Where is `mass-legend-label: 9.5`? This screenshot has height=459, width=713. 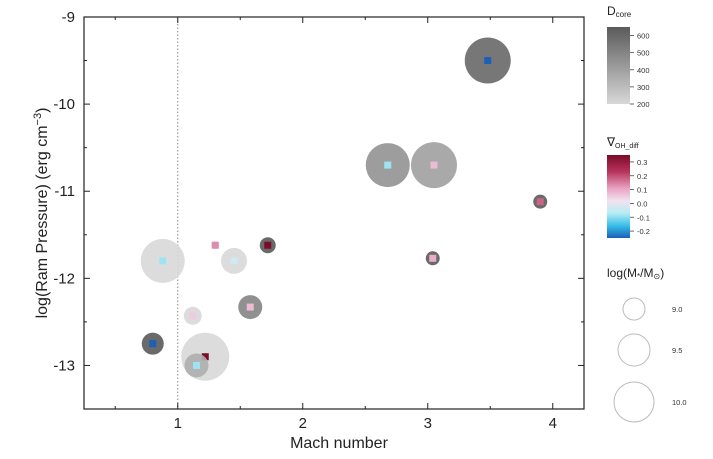 mass-legend-label: 9.5 is located at coordinates (677, 350).